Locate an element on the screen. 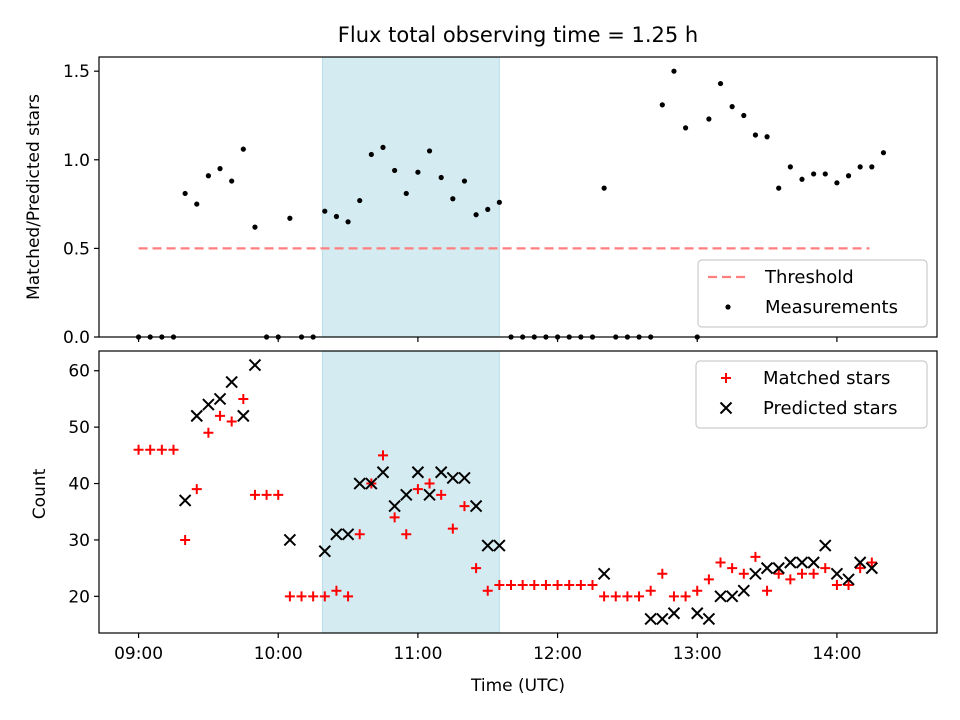  x-tick-label: 13:00 is located at coordinates (697, 654).